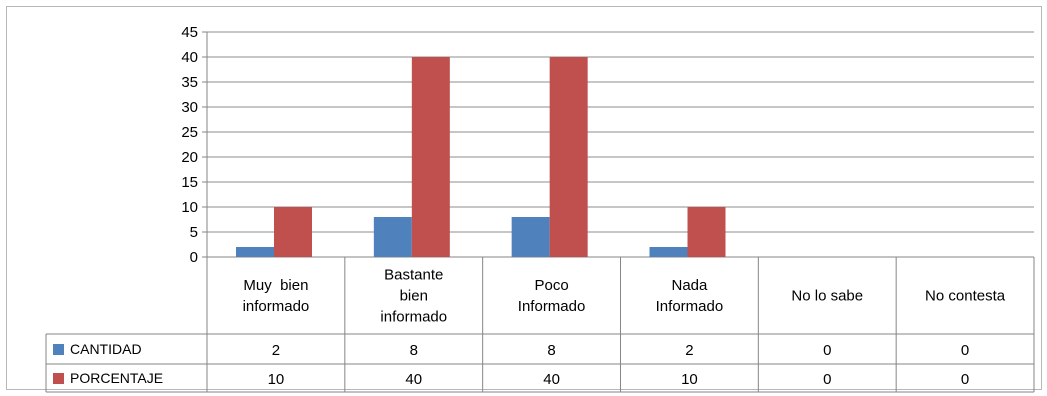  I want to click on category-label-line: bien, so click(414, 296).